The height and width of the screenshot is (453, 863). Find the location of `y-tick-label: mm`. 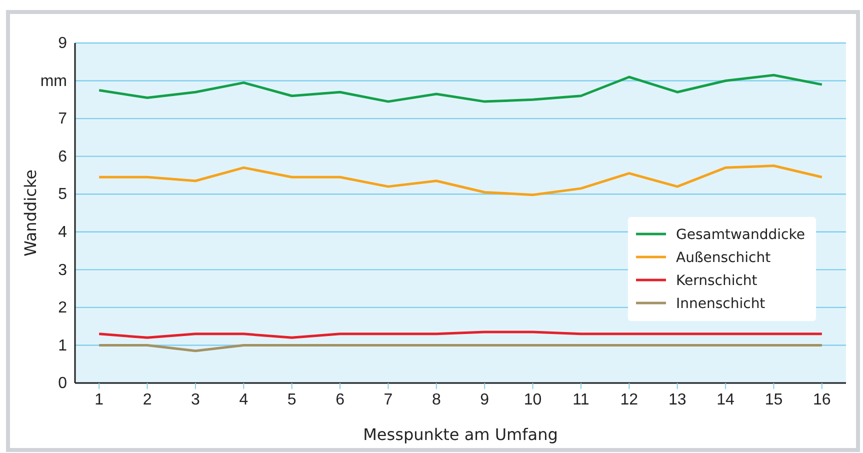

y-tick-label: mm is located at coordinates (53, 81).